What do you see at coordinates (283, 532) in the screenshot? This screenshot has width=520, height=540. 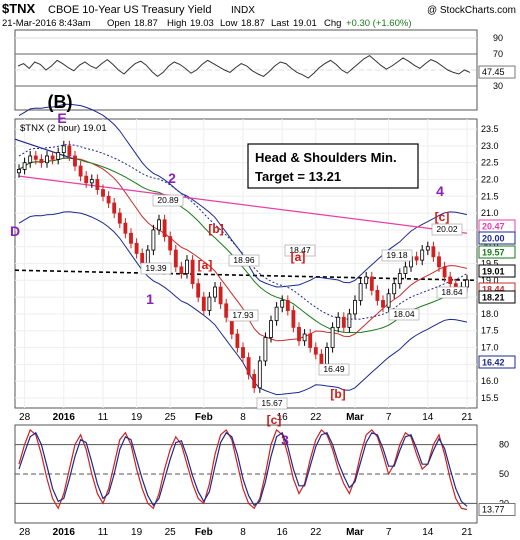 I see `stoch-date-label: 16` at bounding box center [283, 532].